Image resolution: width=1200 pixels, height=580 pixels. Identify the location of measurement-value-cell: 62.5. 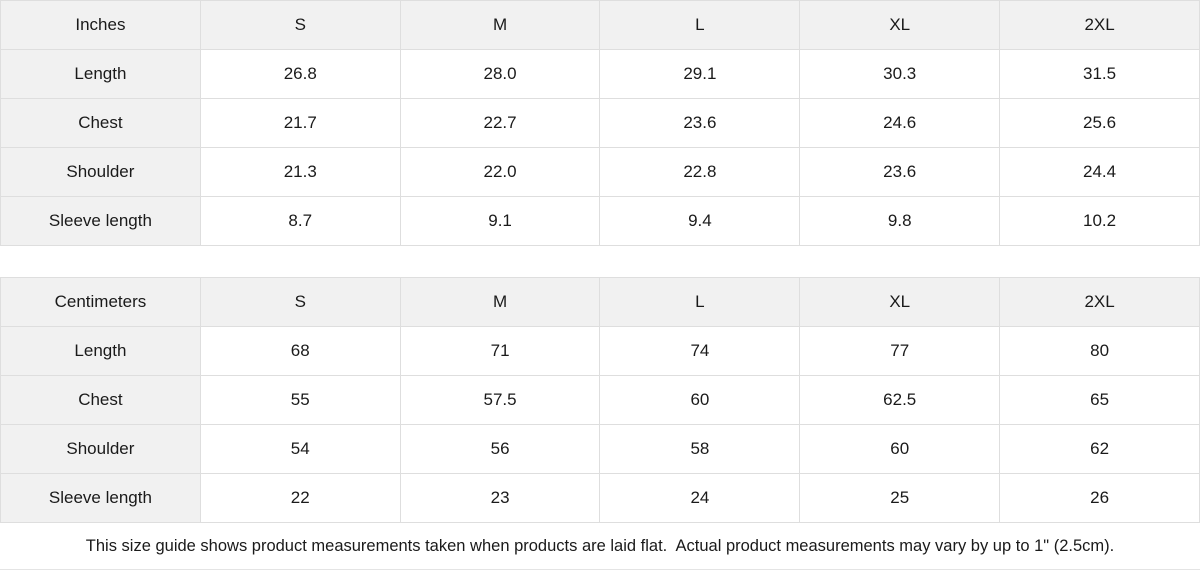
(900, 400).